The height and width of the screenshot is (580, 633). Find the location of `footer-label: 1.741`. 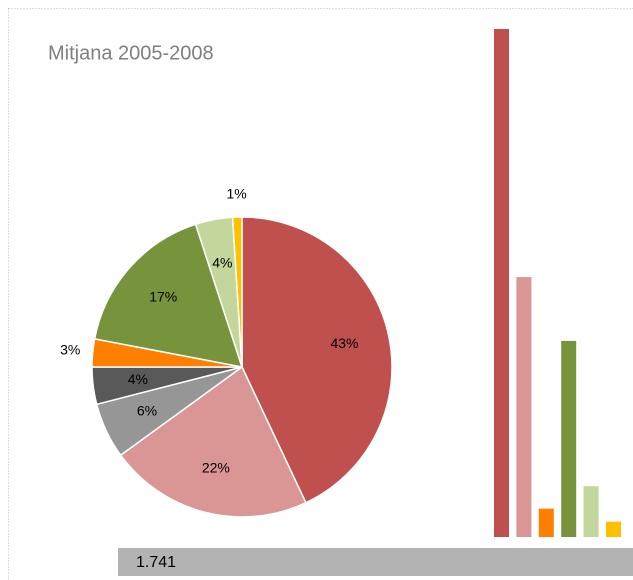

footer-label: 1.741 is located at coordinates (156, 562).